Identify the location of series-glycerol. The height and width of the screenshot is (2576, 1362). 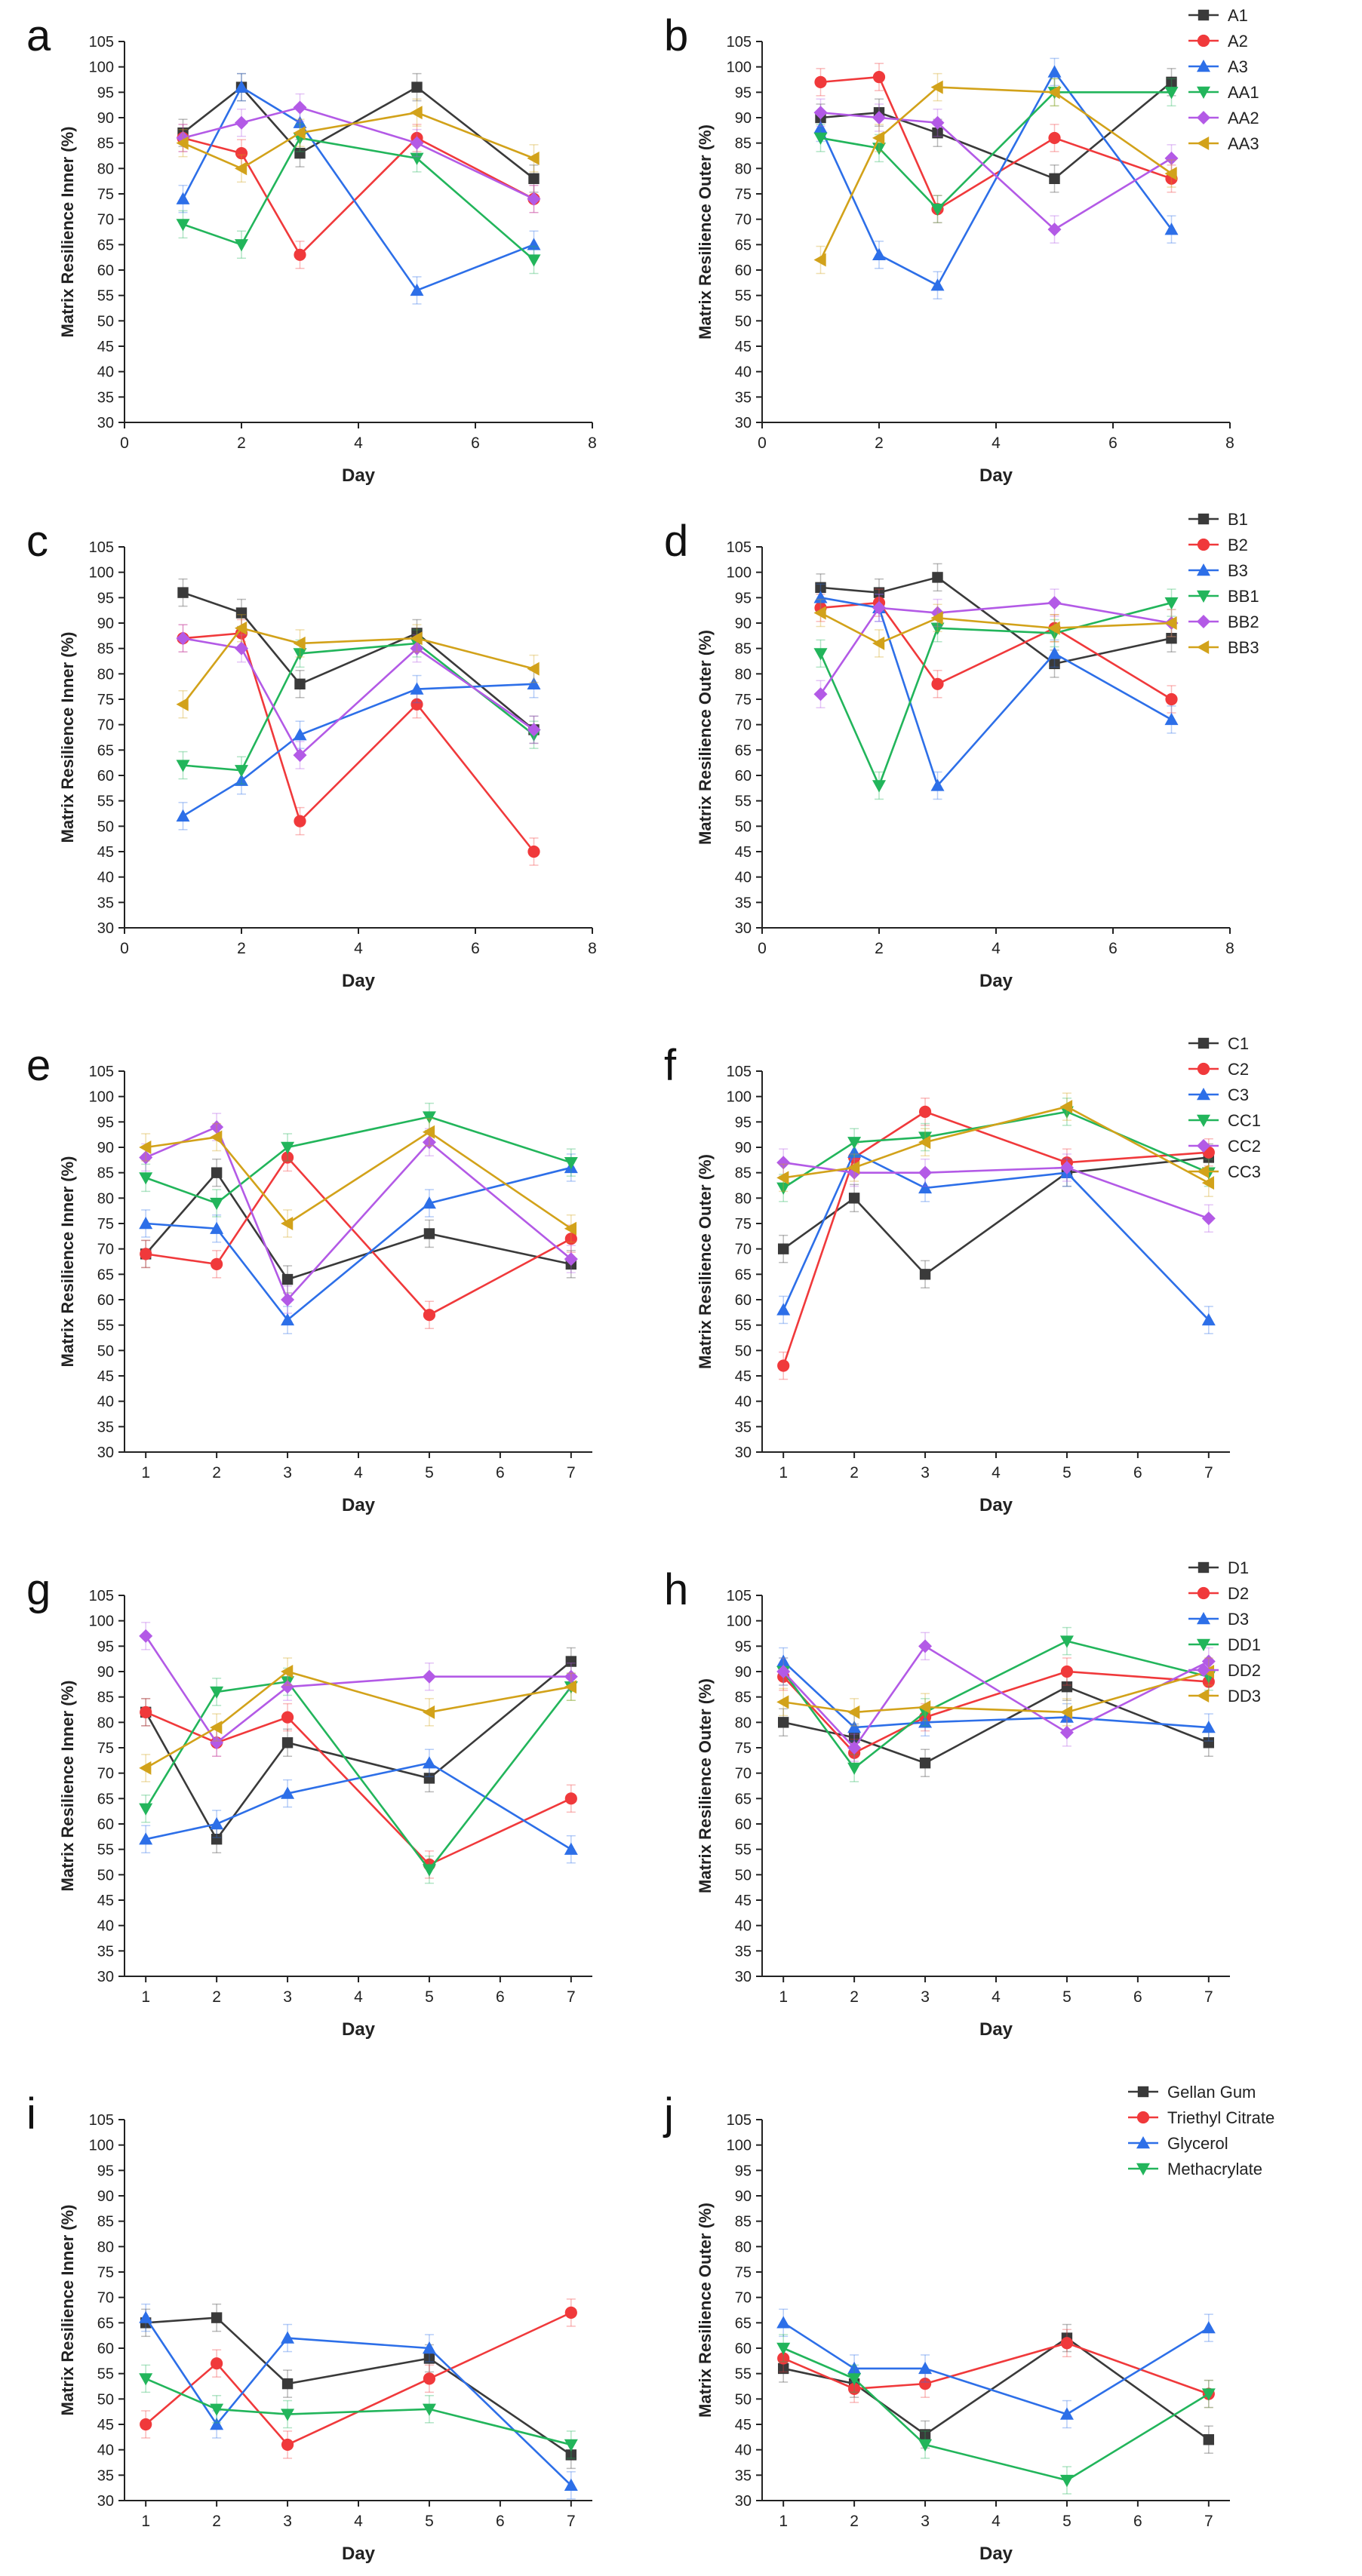
(358, 2401).